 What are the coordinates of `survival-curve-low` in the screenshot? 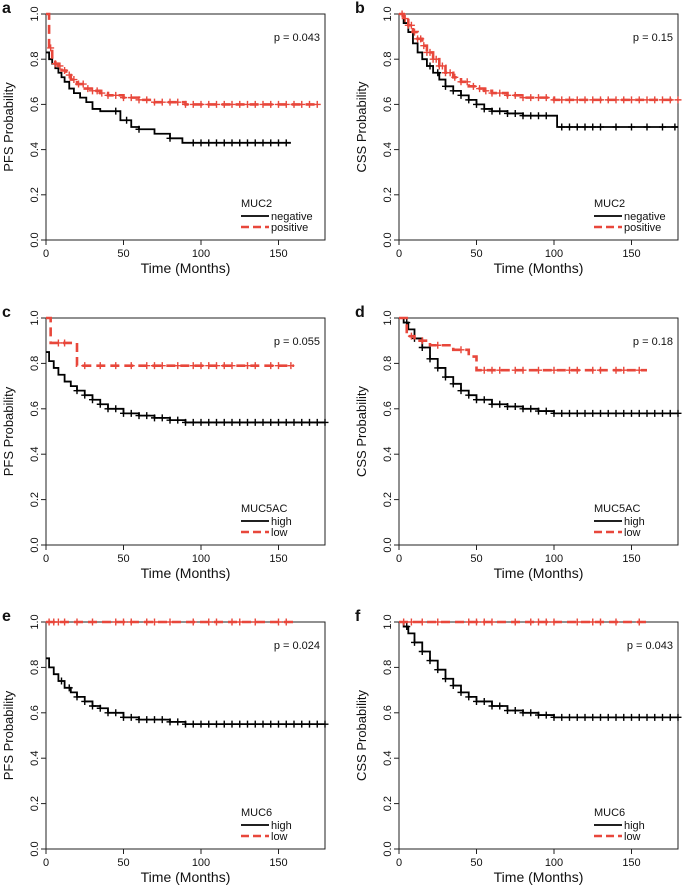 It's located at (523, 344).